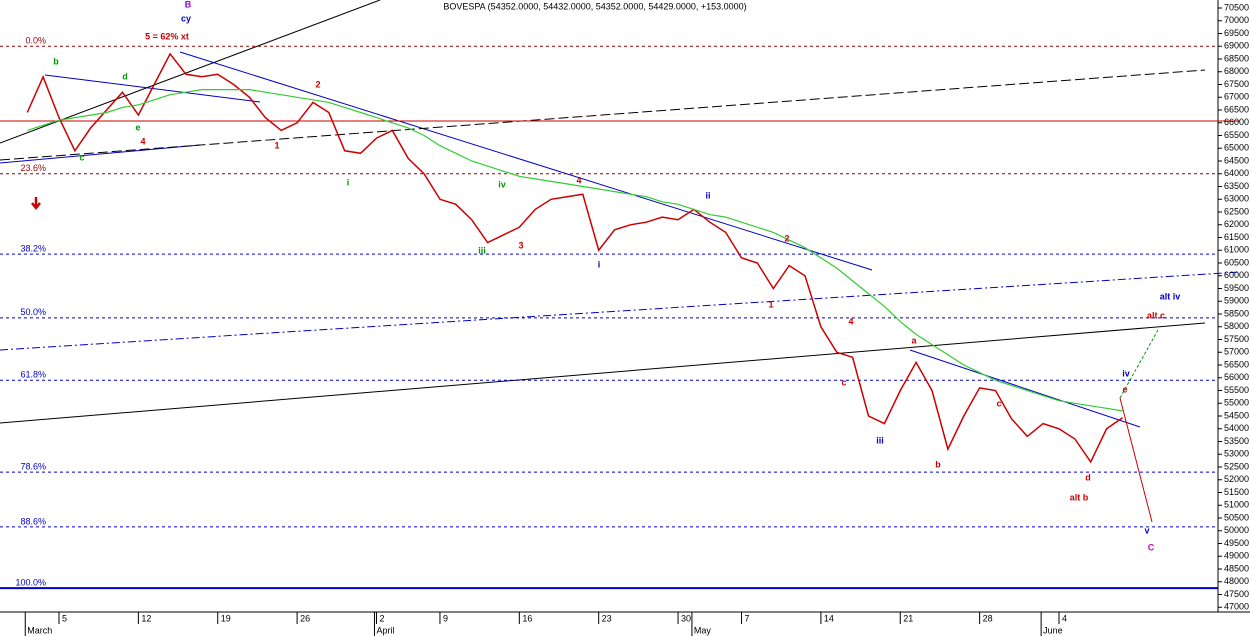 The width and height of the screenshot is (1250, 636). I want to click on wave-label: 3, so click(520, 245).